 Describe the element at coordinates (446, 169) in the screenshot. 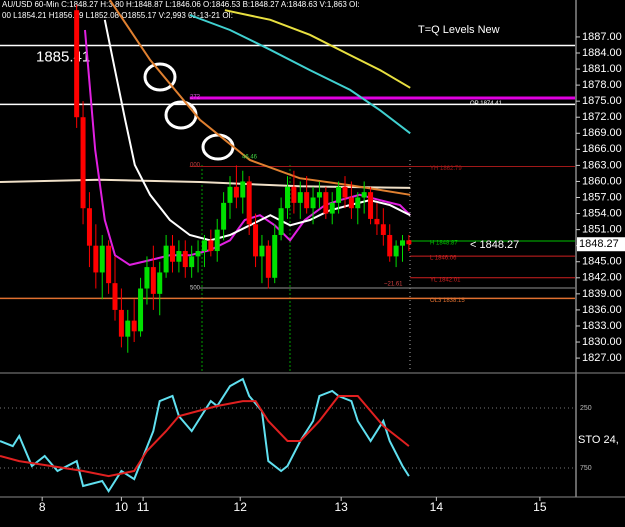

I see `price-level-label: YH 1862.79` at that location.